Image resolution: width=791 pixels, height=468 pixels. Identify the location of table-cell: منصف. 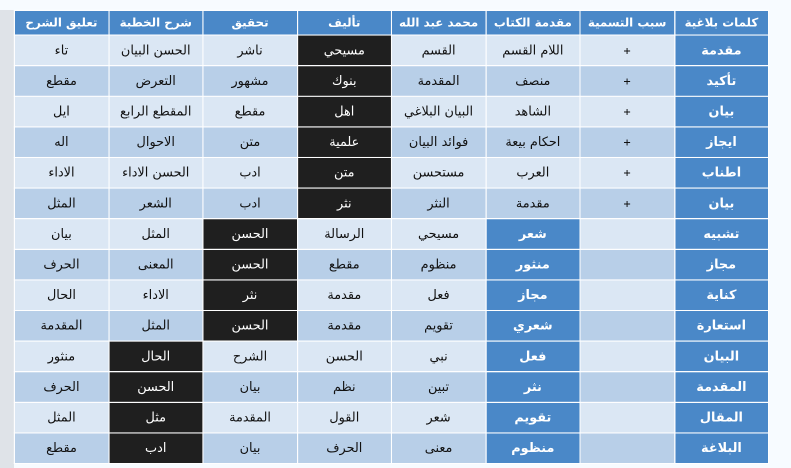
(533, 81).